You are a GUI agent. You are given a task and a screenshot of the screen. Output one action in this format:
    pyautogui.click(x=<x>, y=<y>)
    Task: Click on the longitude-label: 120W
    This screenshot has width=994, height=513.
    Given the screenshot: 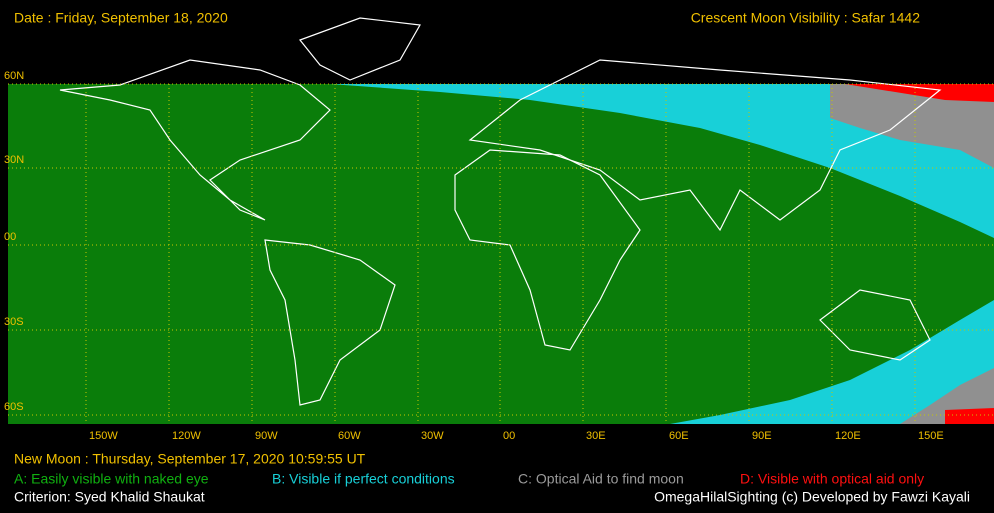 What is the action you would take?
    pyautogui.click(x=186, y=436)
    